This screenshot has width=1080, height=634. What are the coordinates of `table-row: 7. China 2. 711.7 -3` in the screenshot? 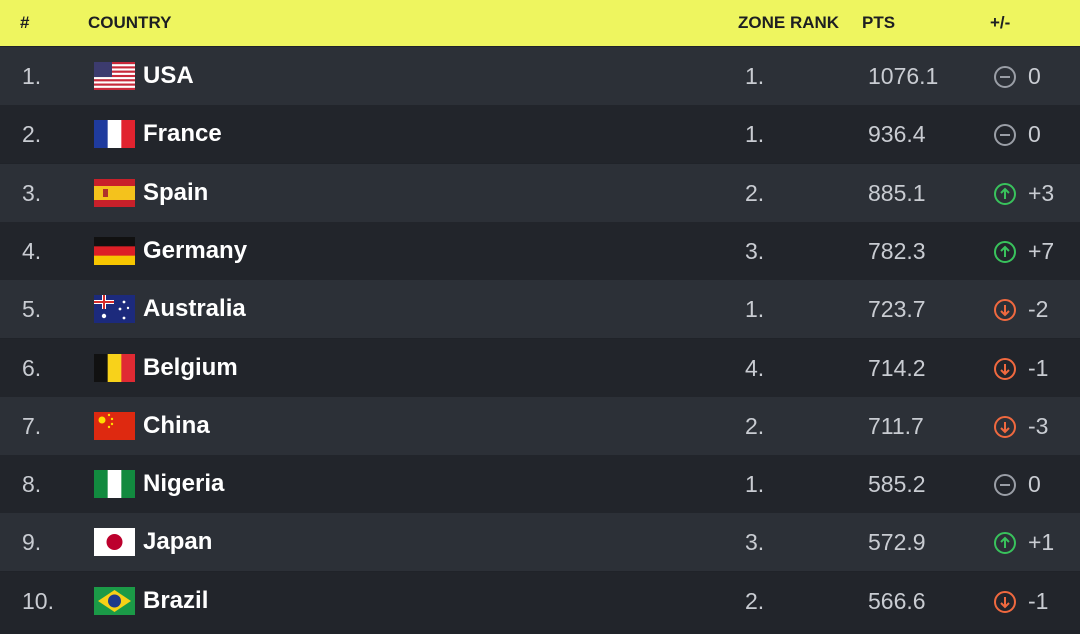 It's located at (540, 425).